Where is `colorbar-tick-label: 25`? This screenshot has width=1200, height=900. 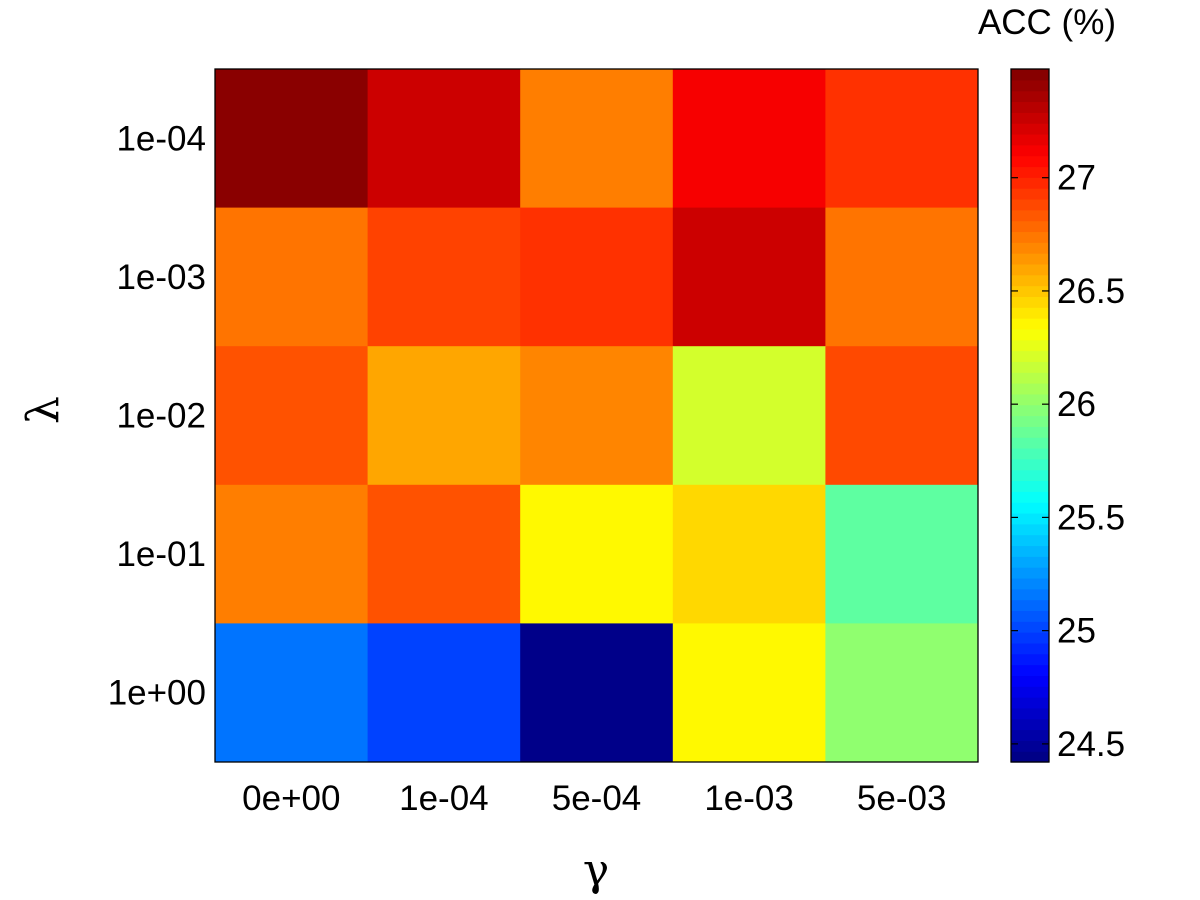 colorbar-tick-label: 25 is located at coordinates (1076, 631).